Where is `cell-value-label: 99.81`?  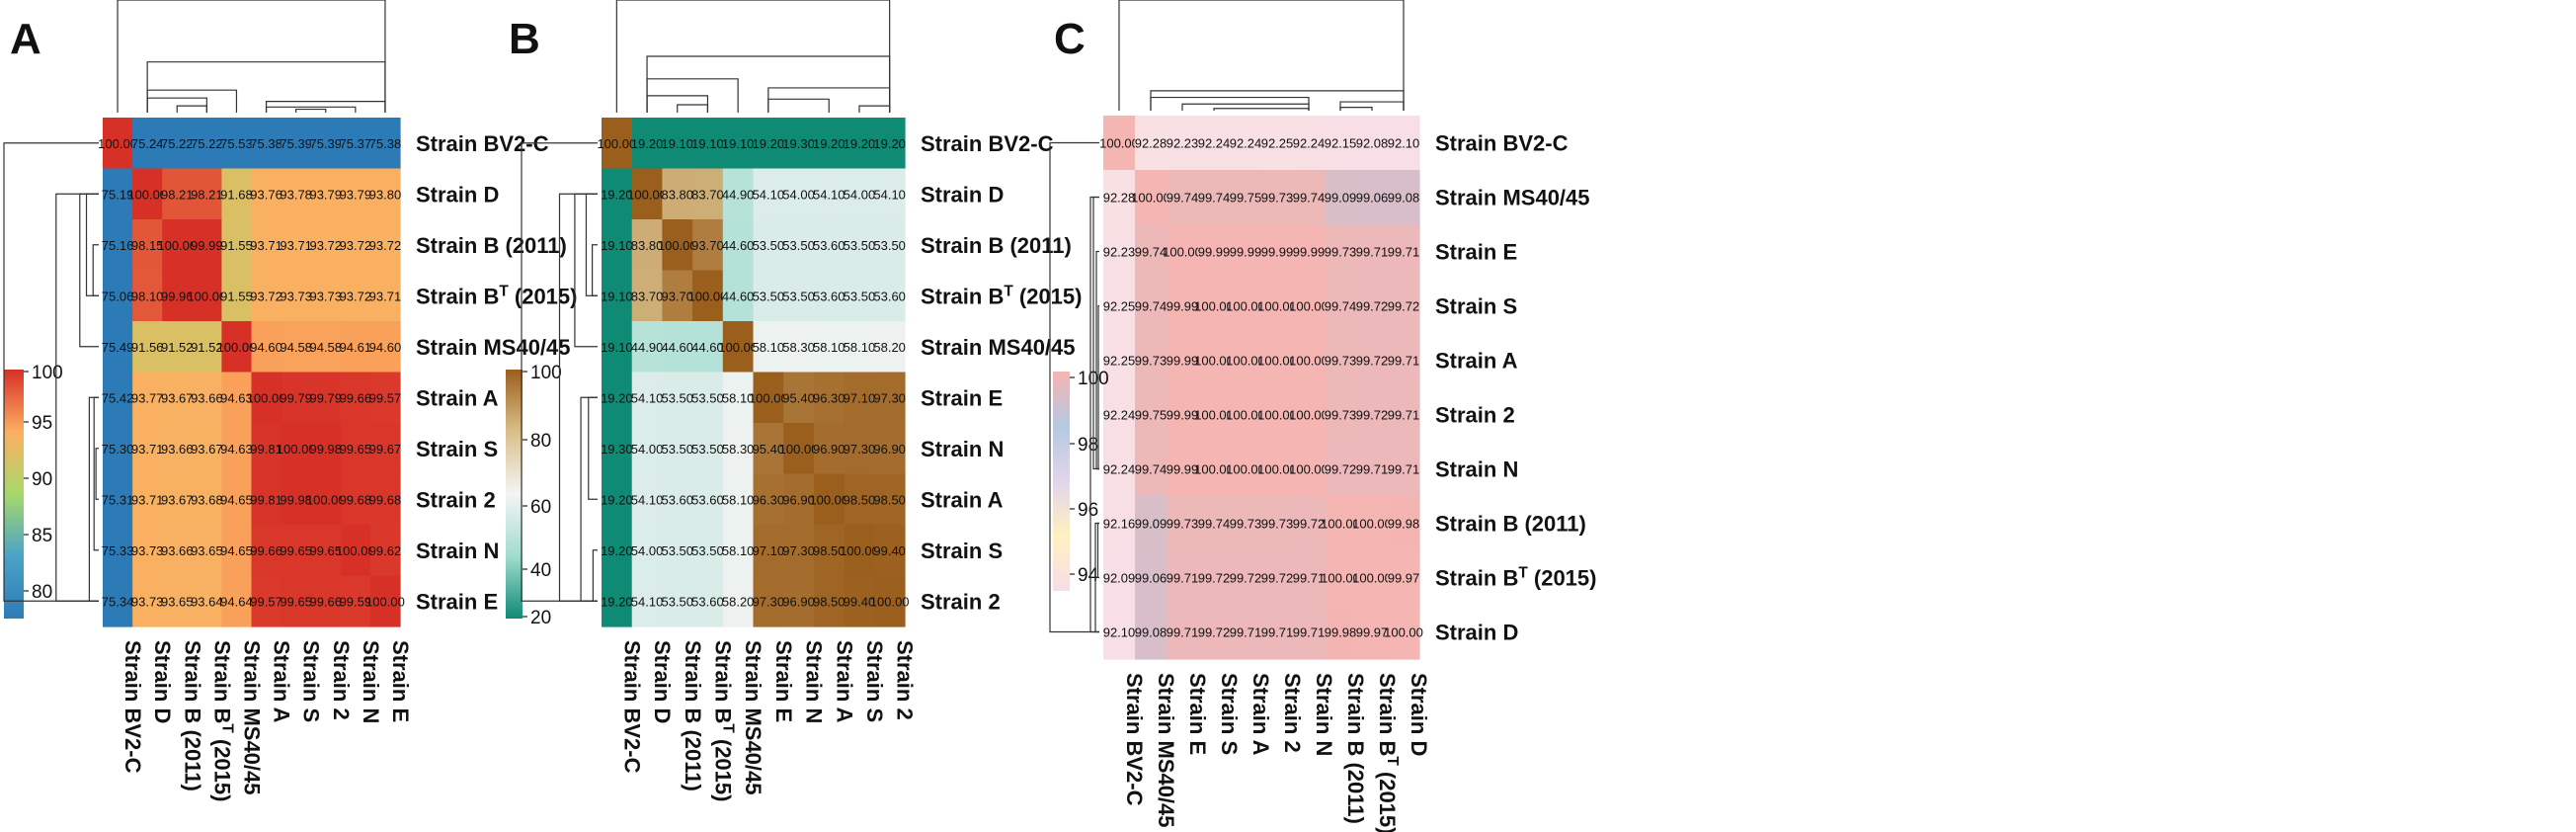
cell-value-label: 99.81 is located at coordinates (266, 500).